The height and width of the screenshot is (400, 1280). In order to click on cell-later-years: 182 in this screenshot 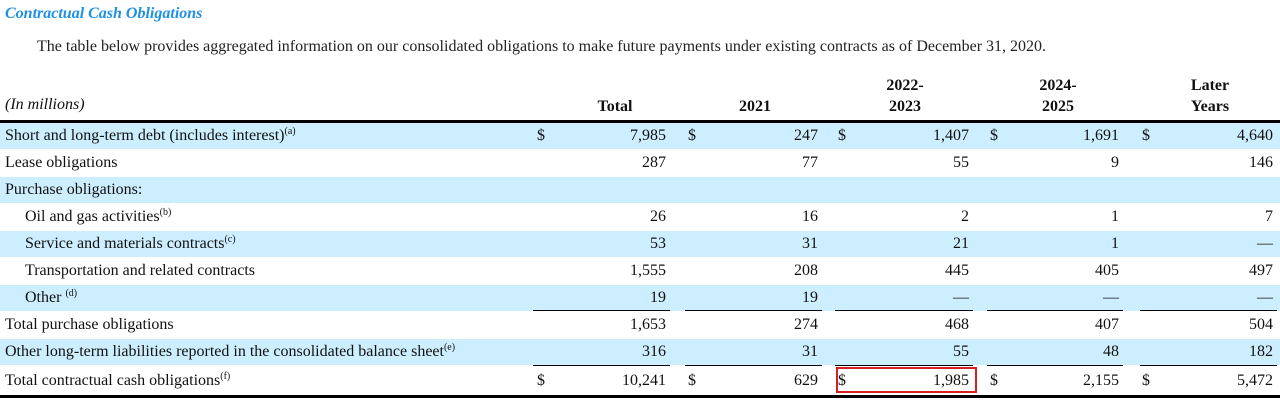, I will do `click(1261, 351)`.